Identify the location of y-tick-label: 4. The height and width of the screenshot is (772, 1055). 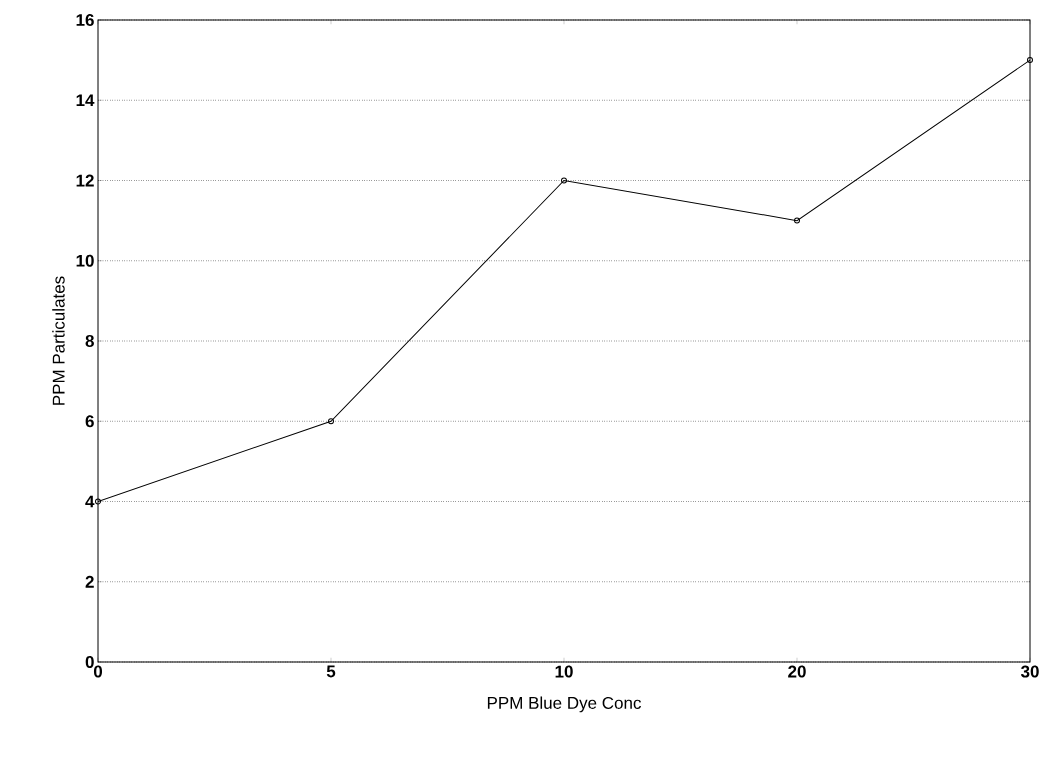
(90, 501).